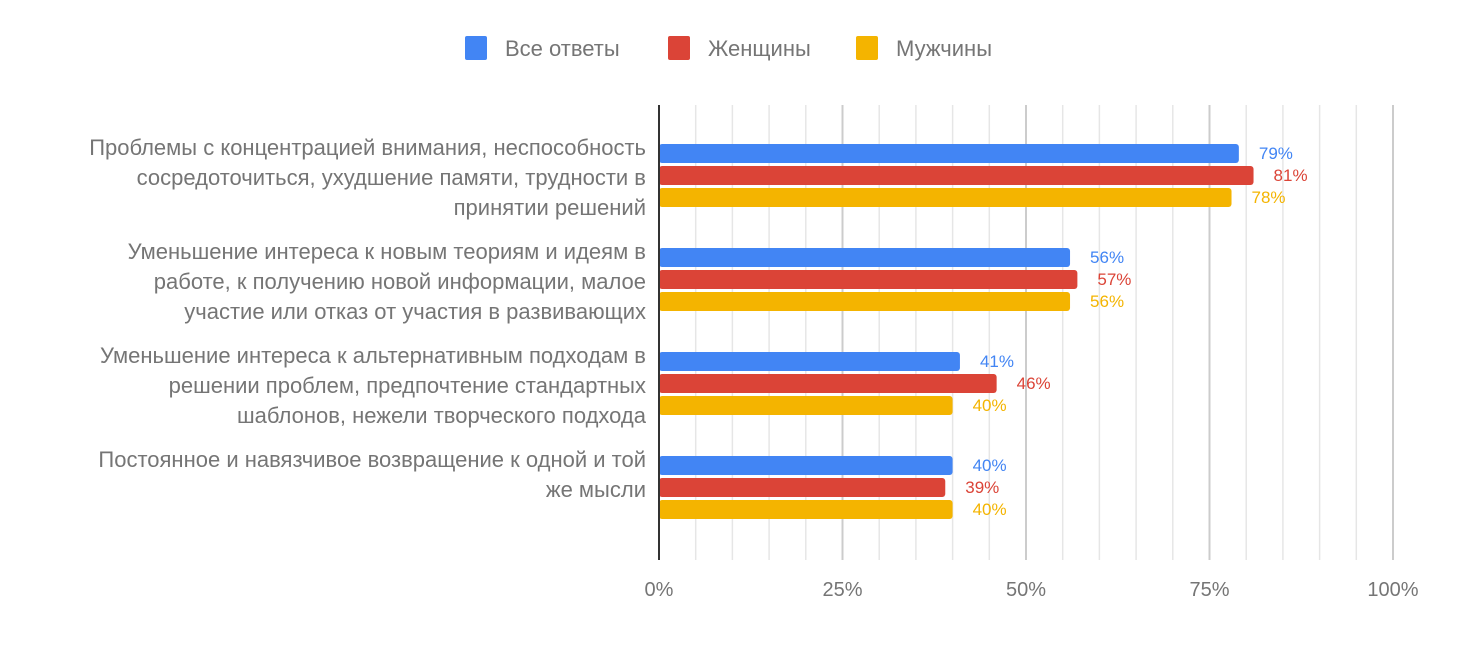 This screenshot has width=1470, height=660. What do you see at coordinates (442, 415) in the screenshot?
I see `category-label: шаблонов, нежели творческого подхода` at bounding box center [442, 415].